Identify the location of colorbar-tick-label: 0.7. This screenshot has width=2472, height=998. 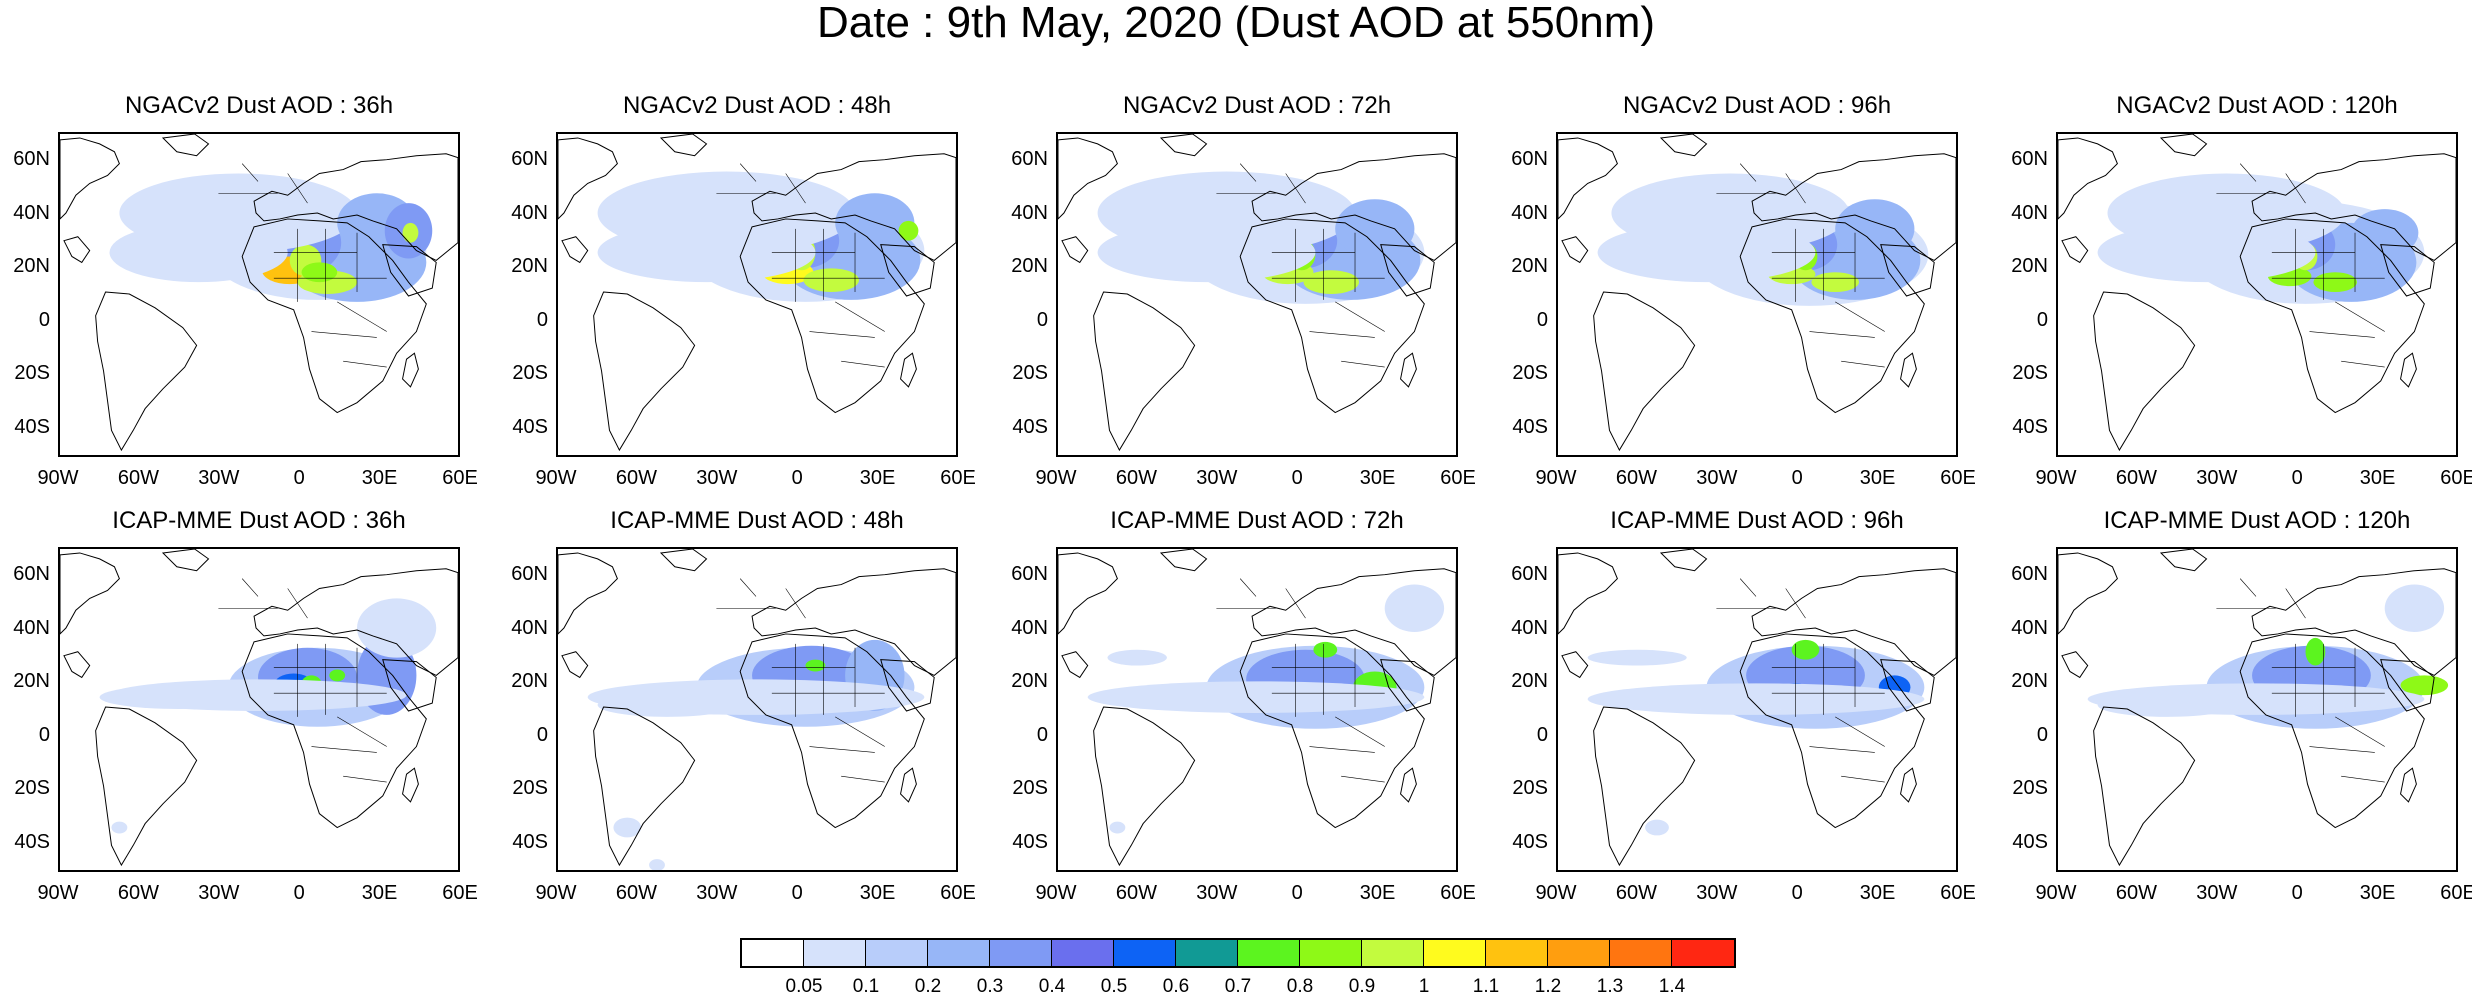
(1238, 986).